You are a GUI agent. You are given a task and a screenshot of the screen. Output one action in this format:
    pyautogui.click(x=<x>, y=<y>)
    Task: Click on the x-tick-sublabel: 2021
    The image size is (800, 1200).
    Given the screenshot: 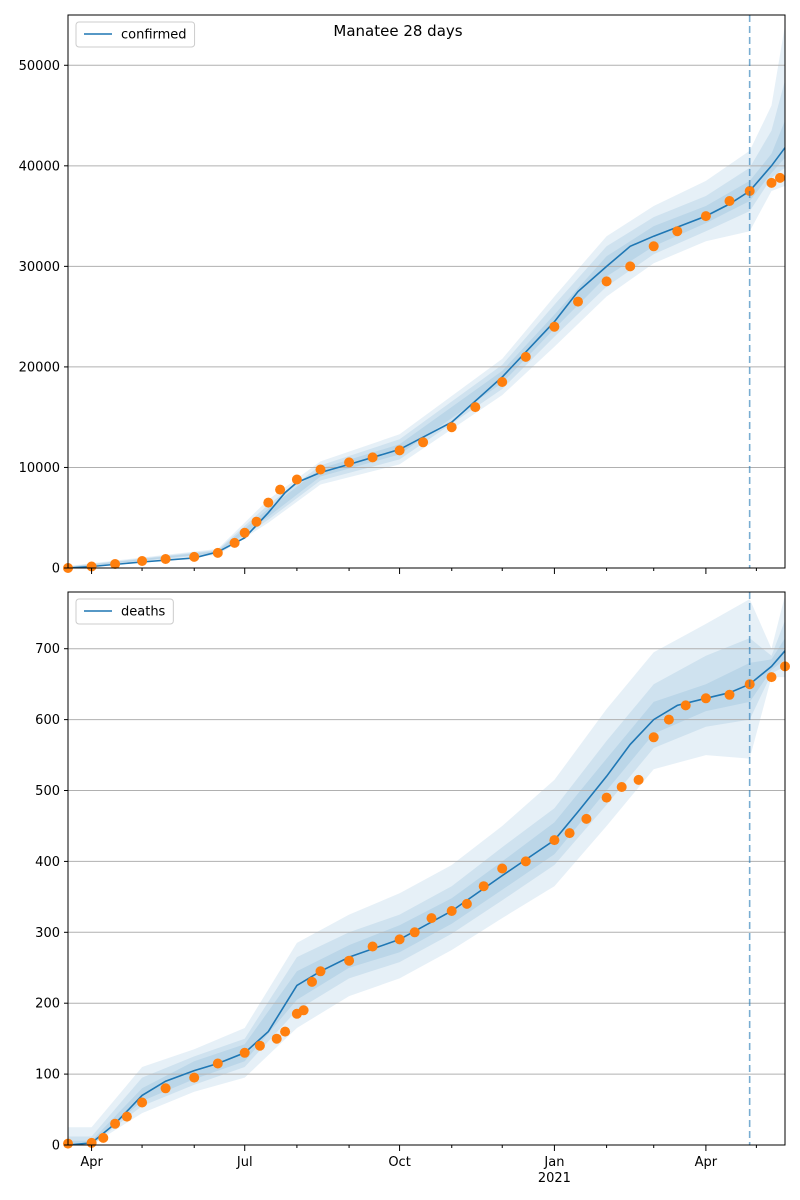 What is the action you would take?
    pyautogui.click(x=554, y=1178)
    